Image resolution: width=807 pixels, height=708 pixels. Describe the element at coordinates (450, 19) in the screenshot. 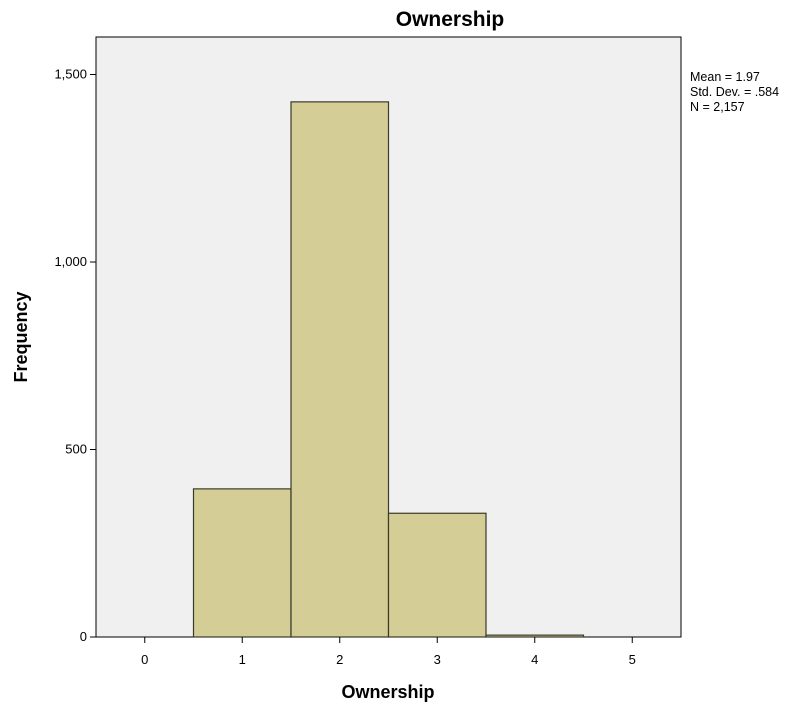

I see `chart-title: Ownership` at that location.